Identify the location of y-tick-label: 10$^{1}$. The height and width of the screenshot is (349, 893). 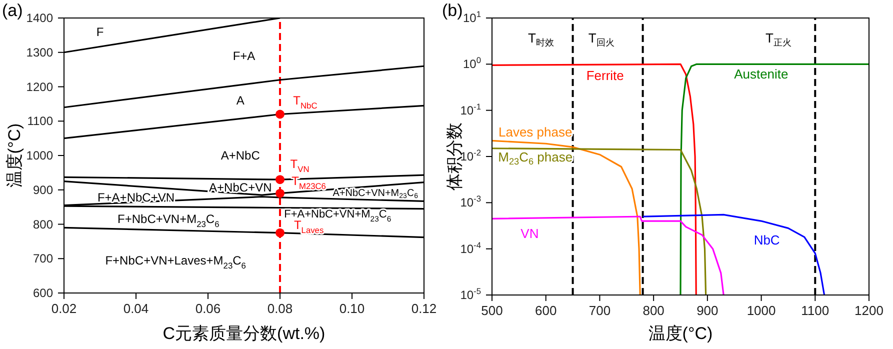
(472, 17).